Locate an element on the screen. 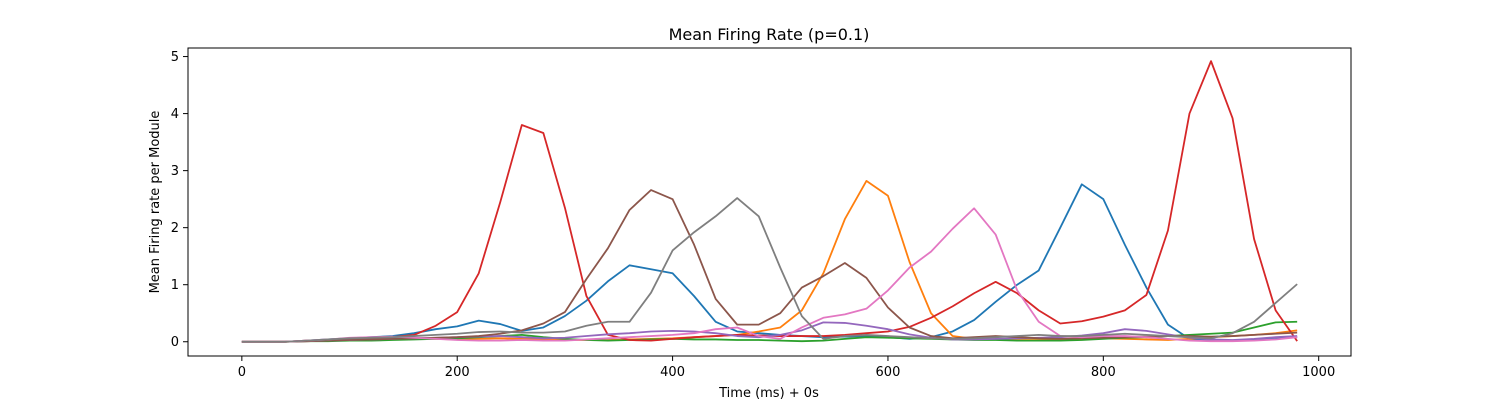  y-tick-label: 2 is located at coordinates (175, 228).